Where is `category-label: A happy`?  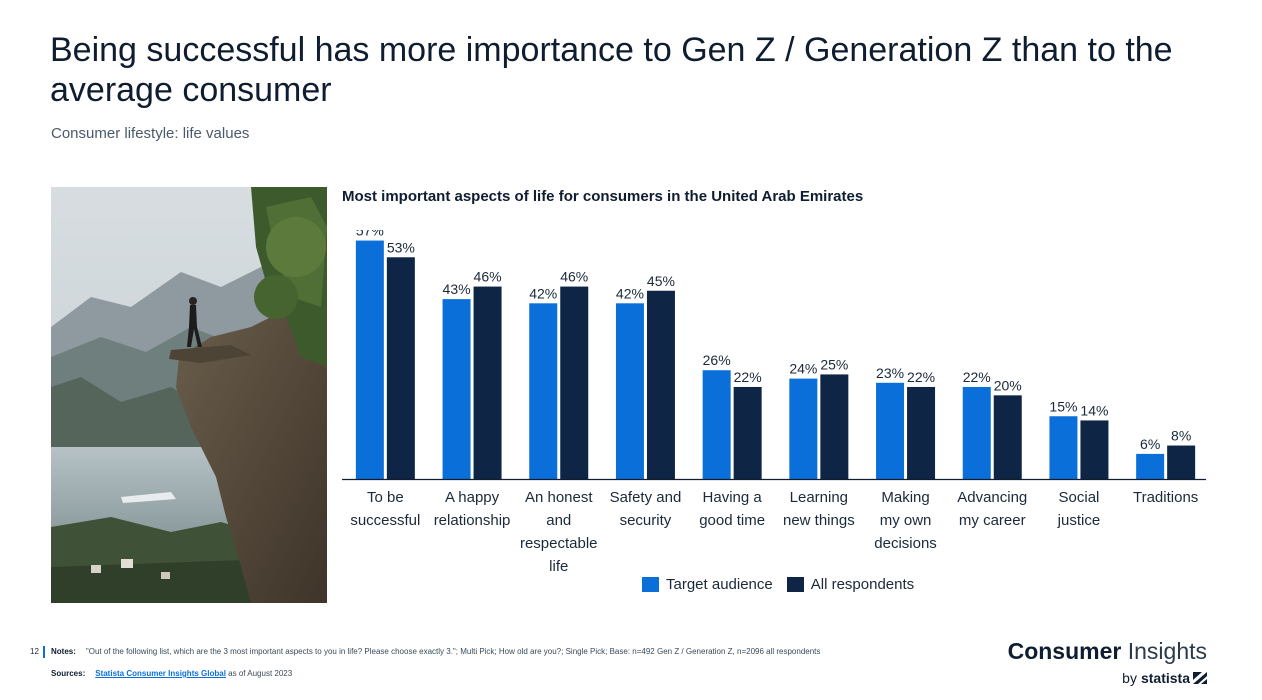 category-label: A happy is located at coordinates (472, 497).